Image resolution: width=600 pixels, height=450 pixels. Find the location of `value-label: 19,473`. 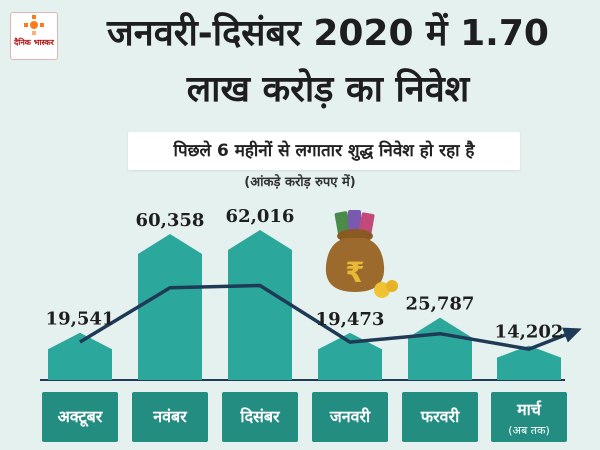

value-label: 19,473 is located at coordinates (350, 319).